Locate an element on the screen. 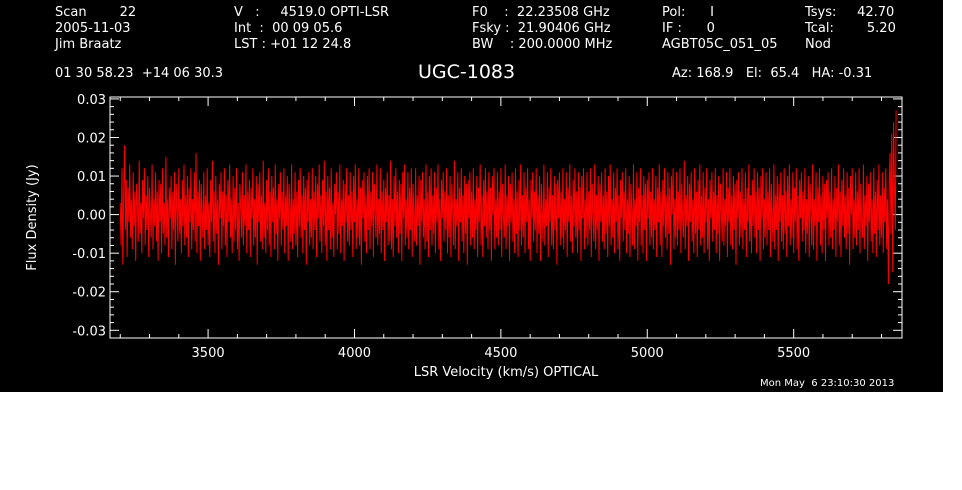 The height and width of the screenshot is (490, 962). x-tick-label: 5000 is located at coordinates (647, 353).